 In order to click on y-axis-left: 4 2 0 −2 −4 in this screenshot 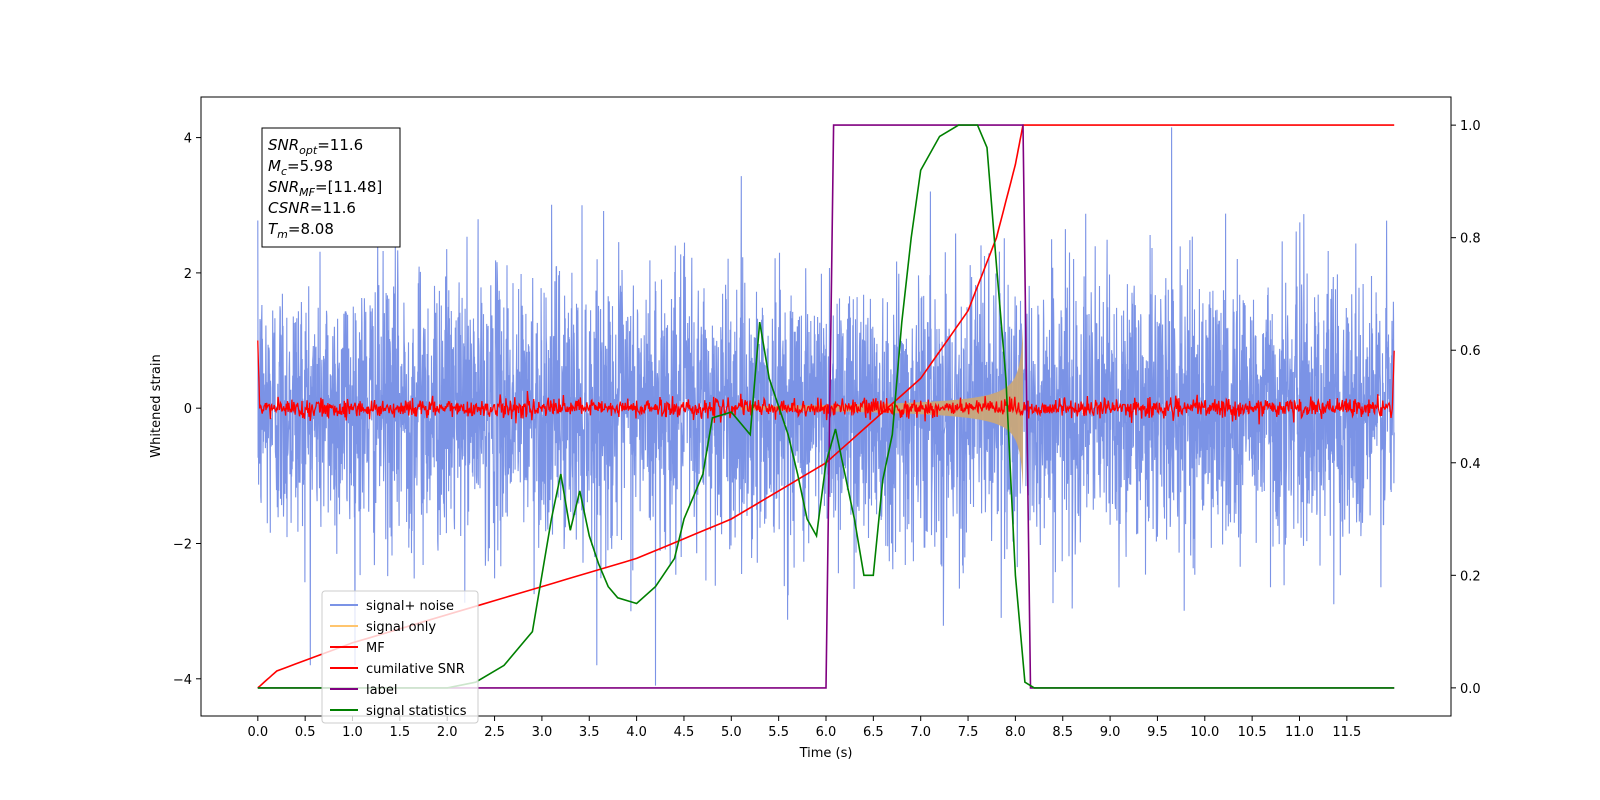, I will do `click(187, 410)`.